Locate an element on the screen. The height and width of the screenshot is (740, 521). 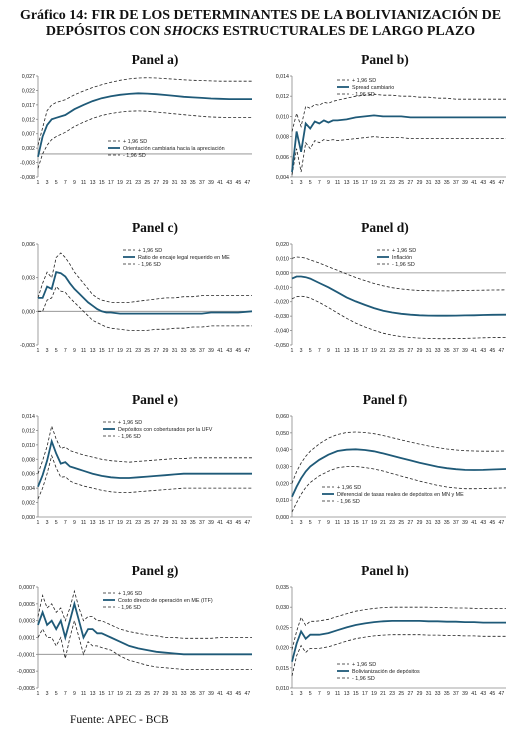
figure-title-line2-b: ESTRUCTURALES DE LARGO PLAZO is located at coordinates (347, 31).